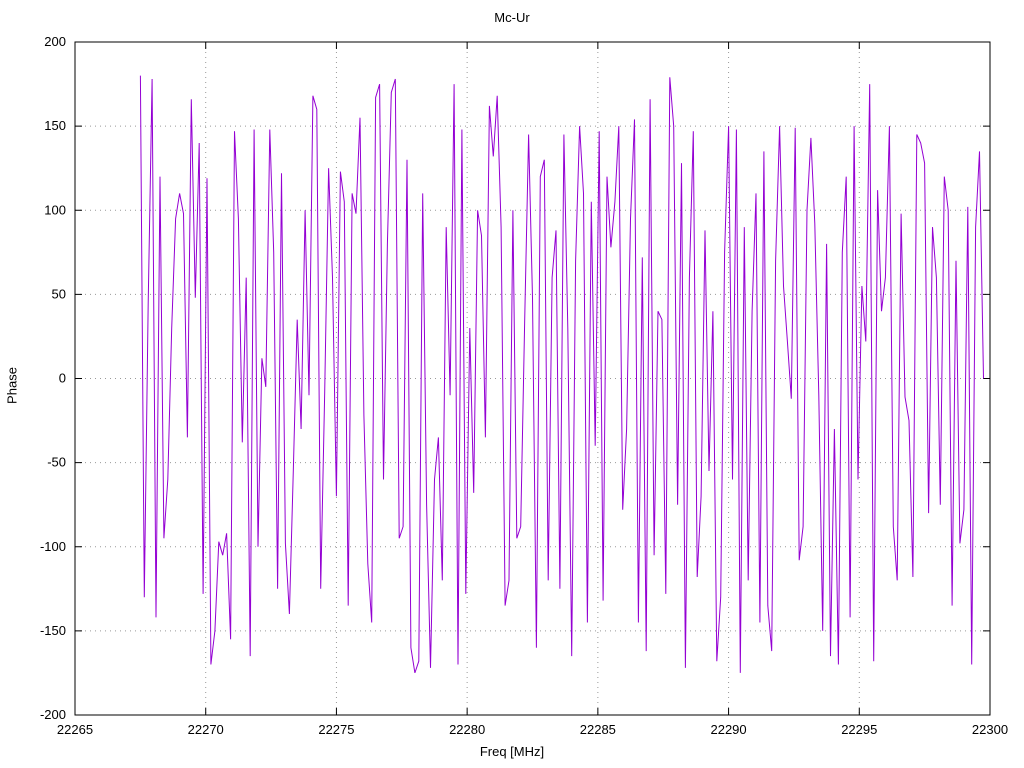 The image size is (1024, 768). I want to click on svg-text: 200, so click(55, 41).